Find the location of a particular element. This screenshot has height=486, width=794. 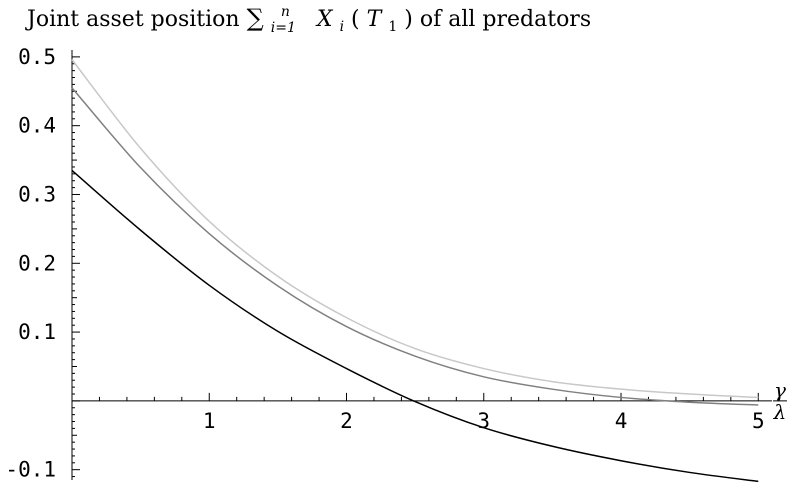

title-close-paren: ) is located at coordinates (408, 19).